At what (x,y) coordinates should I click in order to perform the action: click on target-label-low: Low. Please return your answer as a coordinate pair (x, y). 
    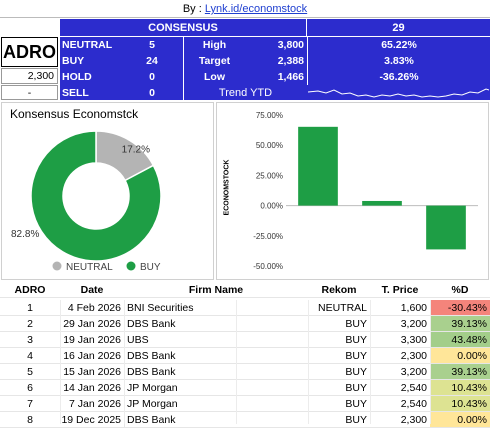
    Looking at the image, I should click on (214, 77).